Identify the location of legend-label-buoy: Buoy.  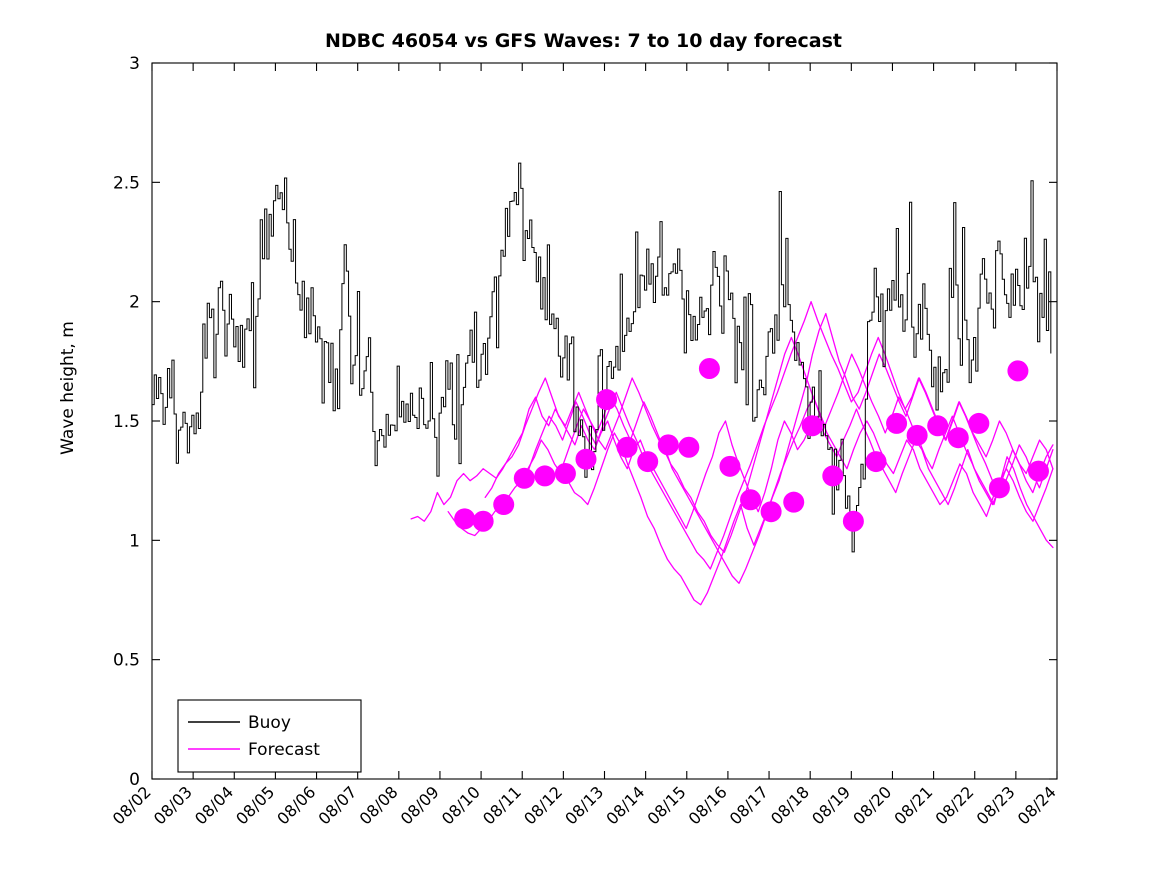
(269, 723).